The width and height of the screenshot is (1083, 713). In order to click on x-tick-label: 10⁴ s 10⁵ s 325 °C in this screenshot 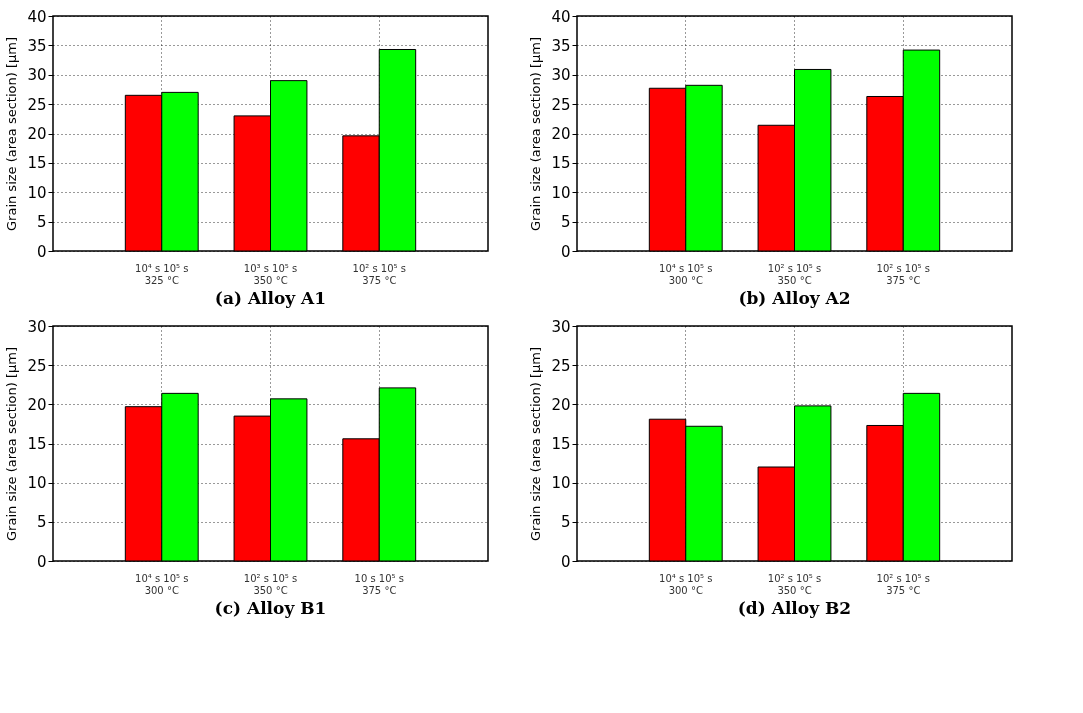, I will do `click(162, 274)`.